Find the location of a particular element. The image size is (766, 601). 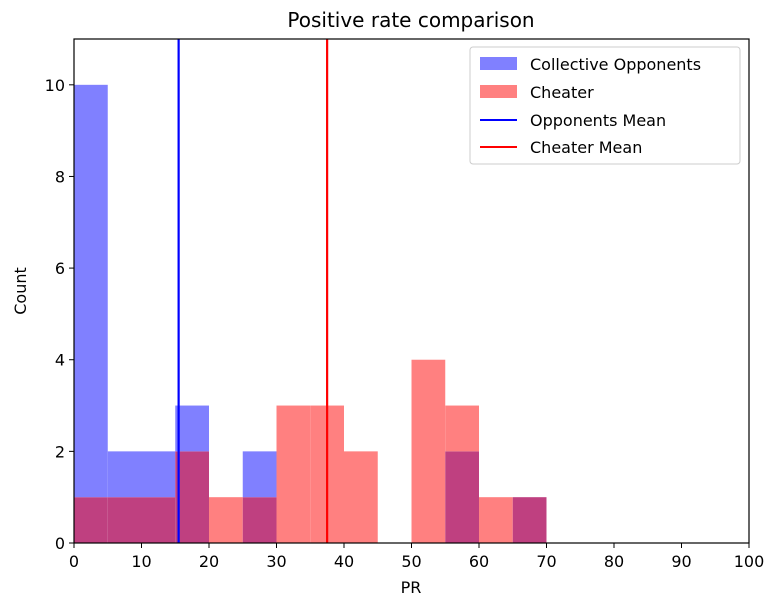

y-axis-label: Count is located at coordinates (20, 291).